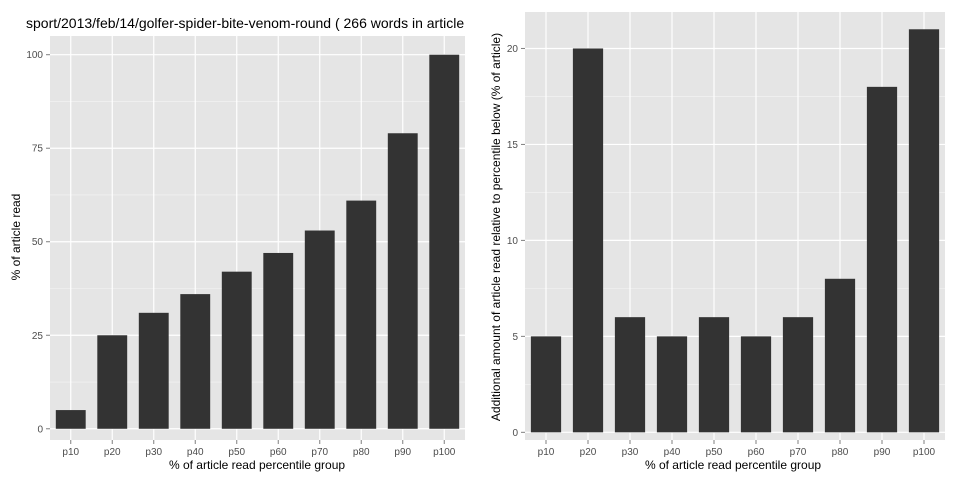 The height and width of the screenshot is (485, 960). I want to click on y-axis-title: % of article read, so click(16, 237).